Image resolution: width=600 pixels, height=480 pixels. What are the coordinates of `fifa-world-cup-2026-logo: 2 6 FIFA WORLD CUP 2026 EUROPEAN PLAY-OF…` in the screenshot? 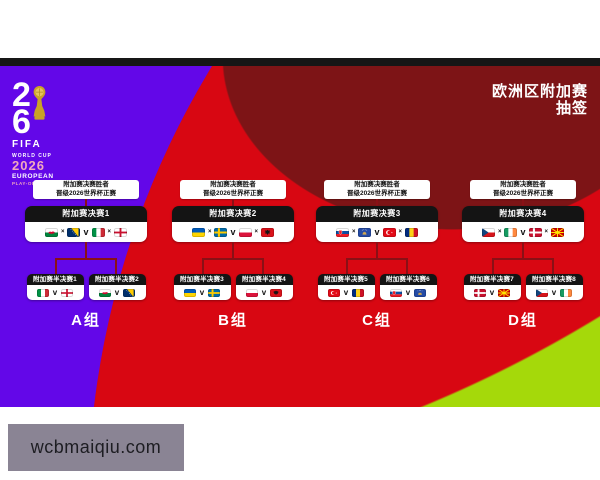 It's located at (35, 131).